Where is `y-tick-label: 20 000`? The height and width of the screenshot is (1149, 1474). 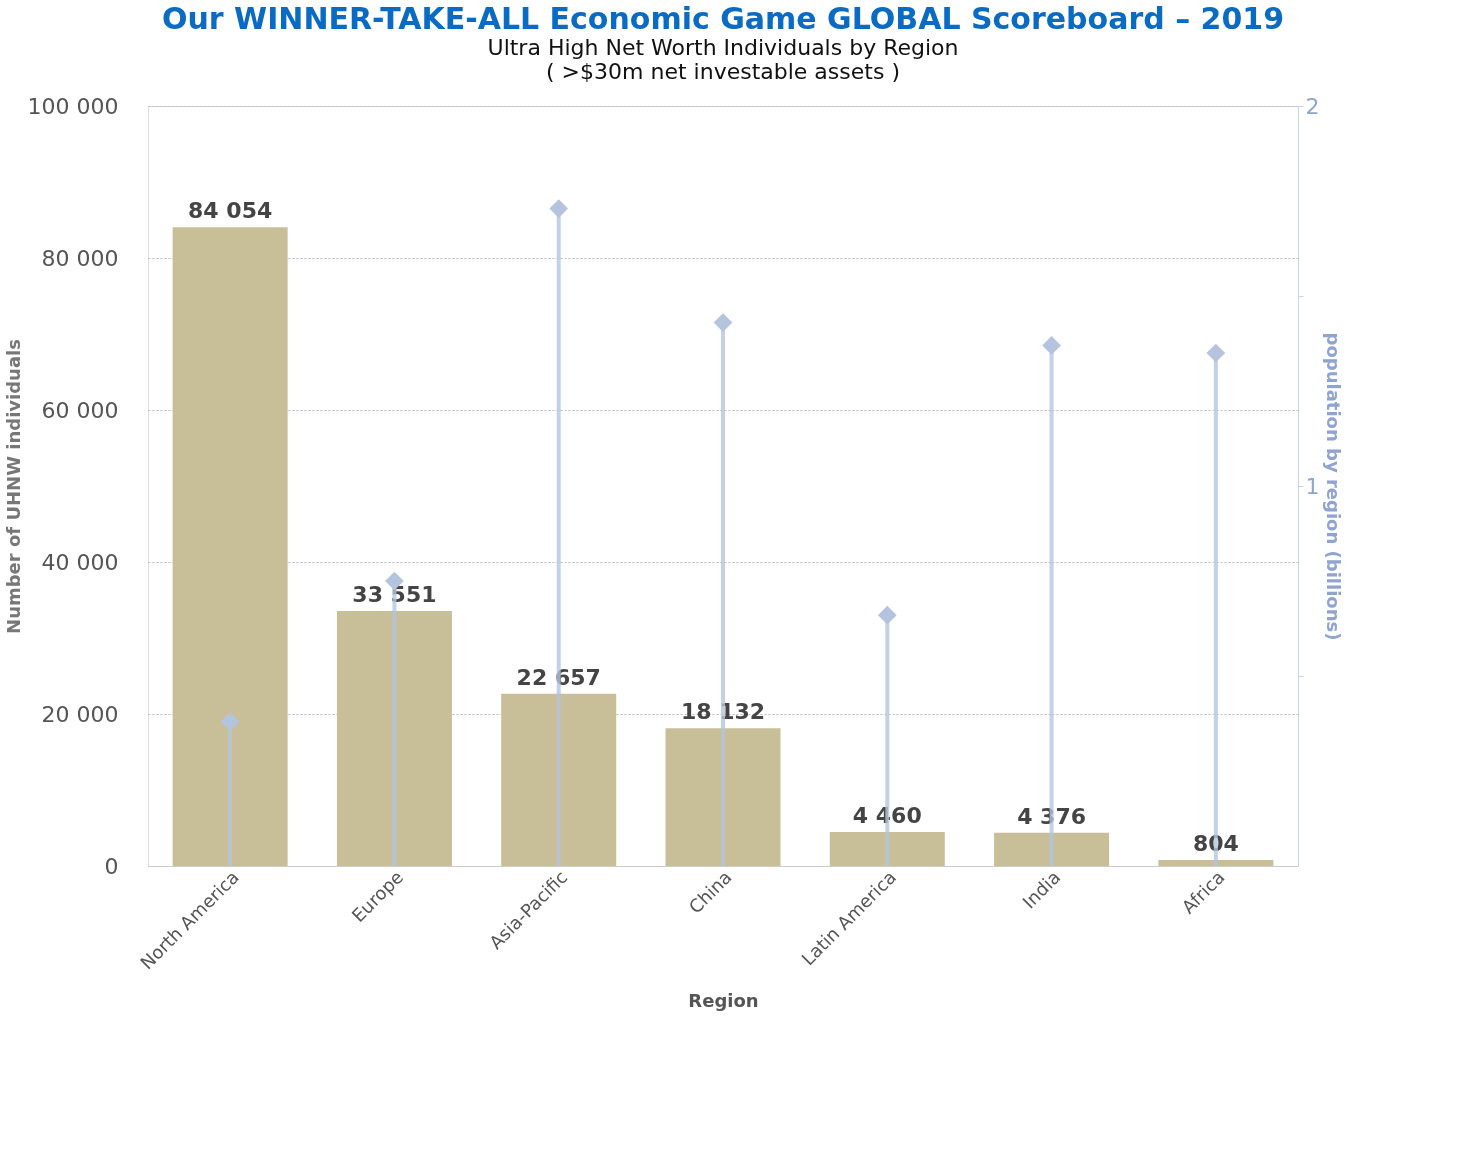
y-tick-label: 20 000 is located at coordinates (80, 714).